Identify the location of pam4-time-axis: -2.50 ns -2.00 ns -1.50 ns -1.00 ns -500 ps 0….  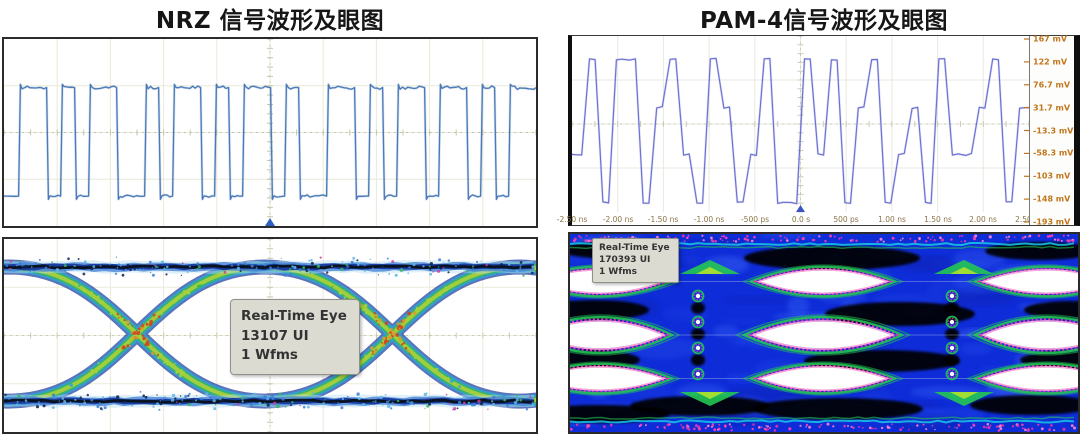
(800, 218).